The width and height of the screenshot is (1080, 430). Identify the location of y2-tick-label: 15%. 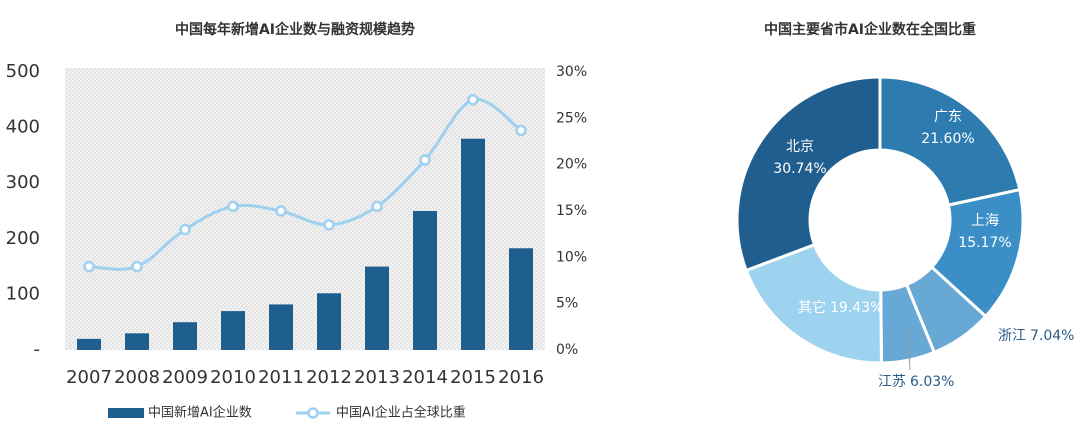
(571, 211).